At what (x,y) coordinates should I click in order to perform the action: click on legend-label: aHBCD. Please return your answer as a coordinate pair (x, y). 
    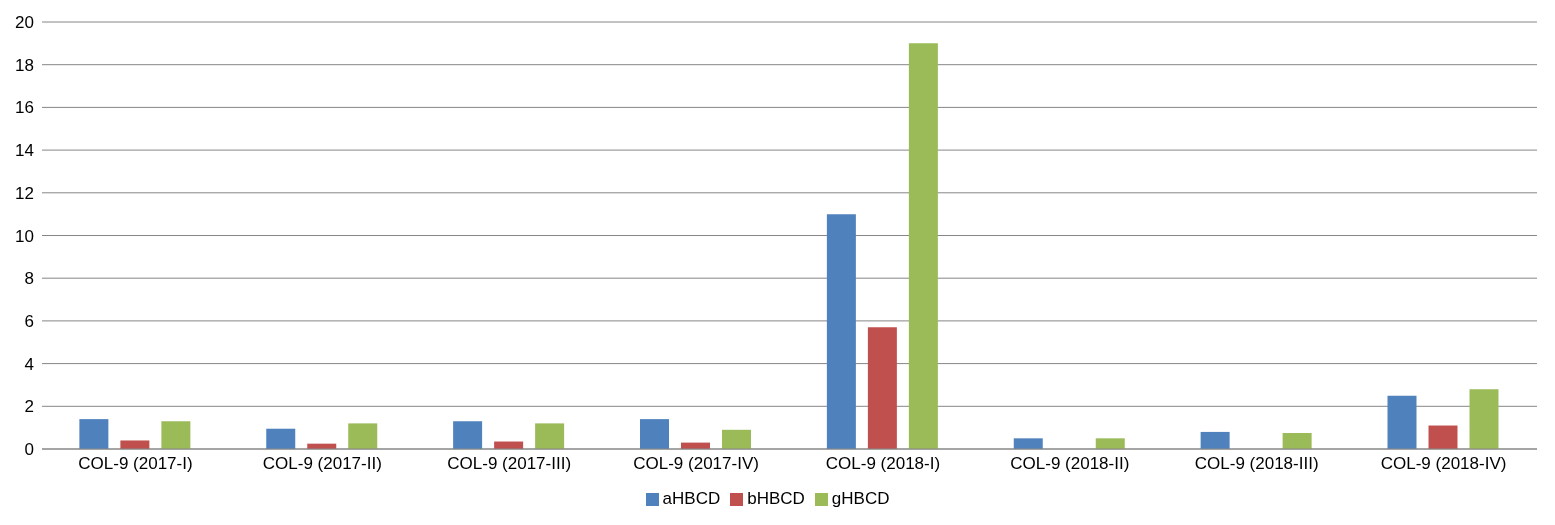
    Looking at the image, I should click on (691, 498).